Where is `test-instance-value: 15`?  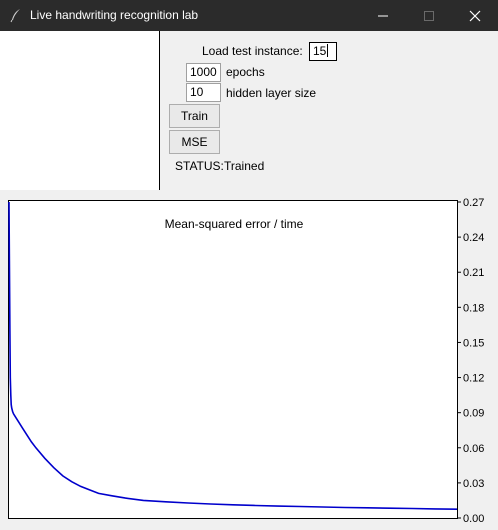 test-instance-value: 15 is located at coordinates (320, 51).